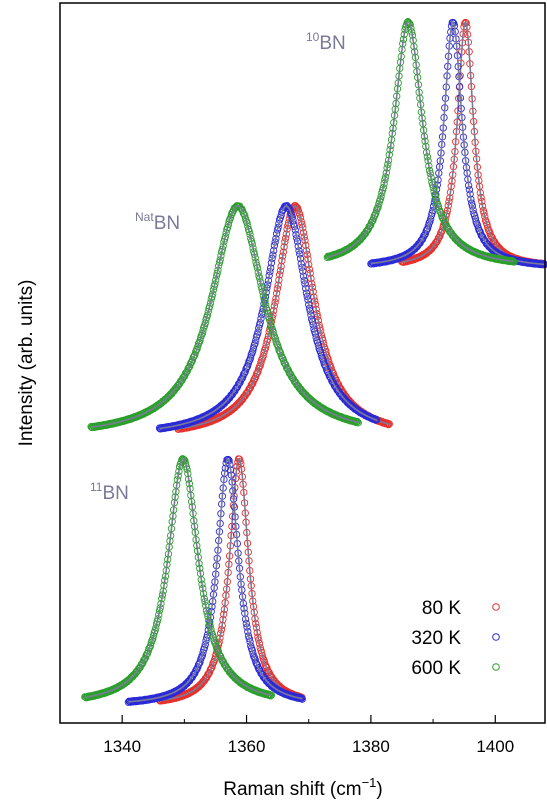 This screenshot has width=547, height=807. Describe the element at coordinates (302, 787) in the screenshot. I see `x-axis-label: Raman shift (cm−1)` at that location.